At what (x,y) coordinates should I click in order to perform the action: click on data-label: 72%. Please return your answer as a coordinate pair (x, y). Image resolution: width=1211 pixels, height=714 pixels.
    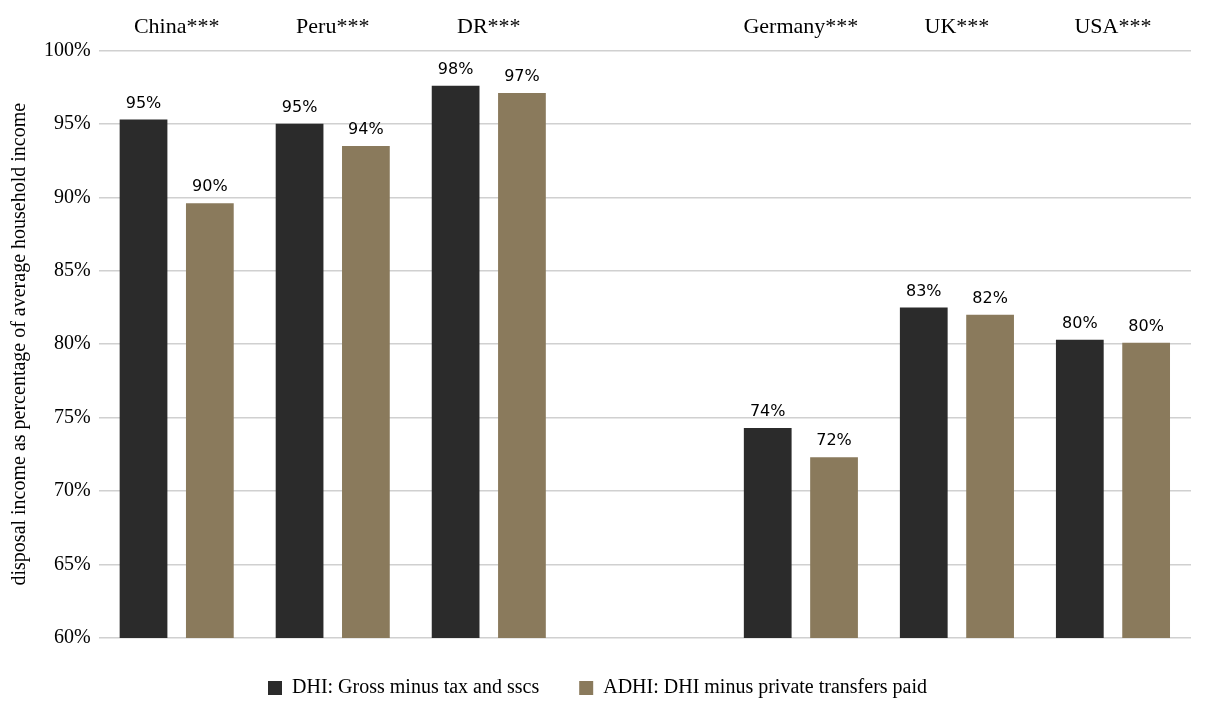
    Looking at the image, I should click on (834, 440).